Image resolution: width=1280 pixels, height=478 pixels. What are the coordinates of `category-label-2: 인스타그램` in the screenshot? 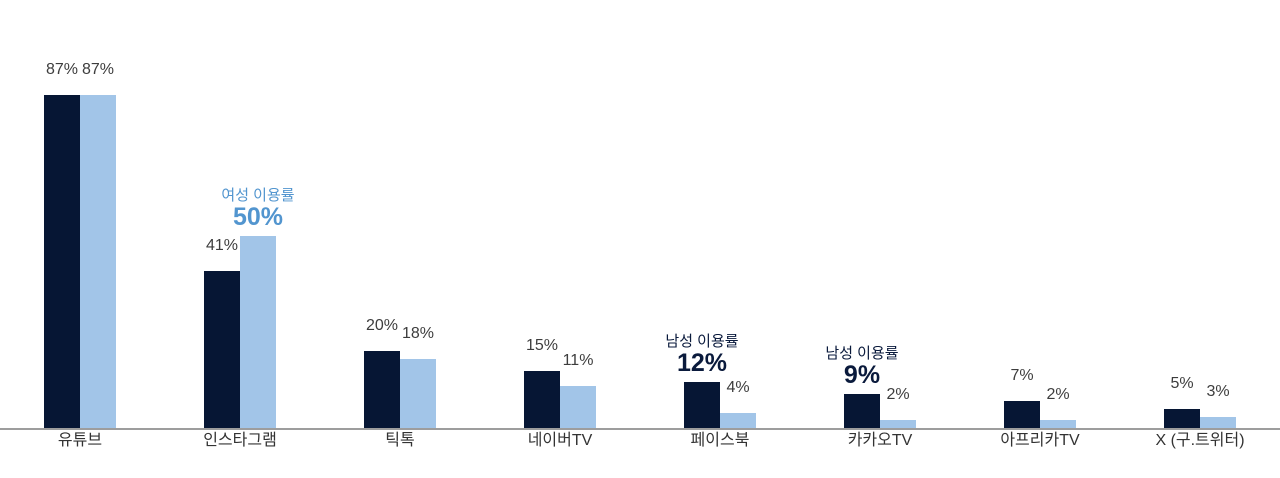 It's located at (240, 440).